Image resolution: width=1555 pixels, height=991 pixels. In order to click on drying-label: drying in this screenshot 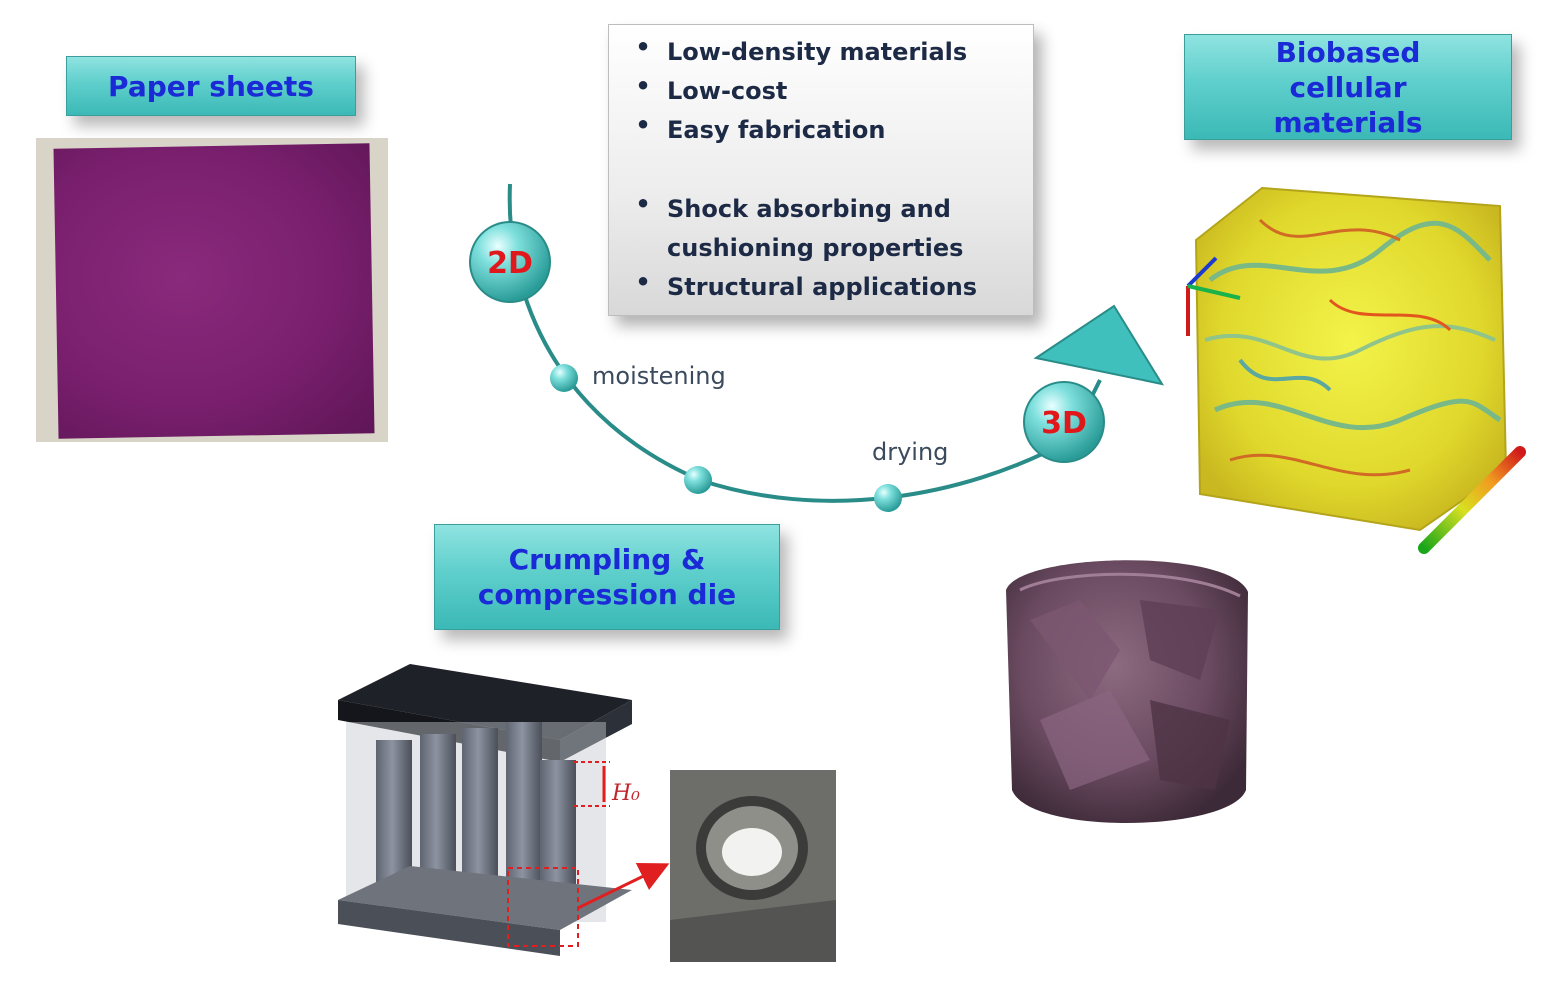, I will do `click(910, 452)`.